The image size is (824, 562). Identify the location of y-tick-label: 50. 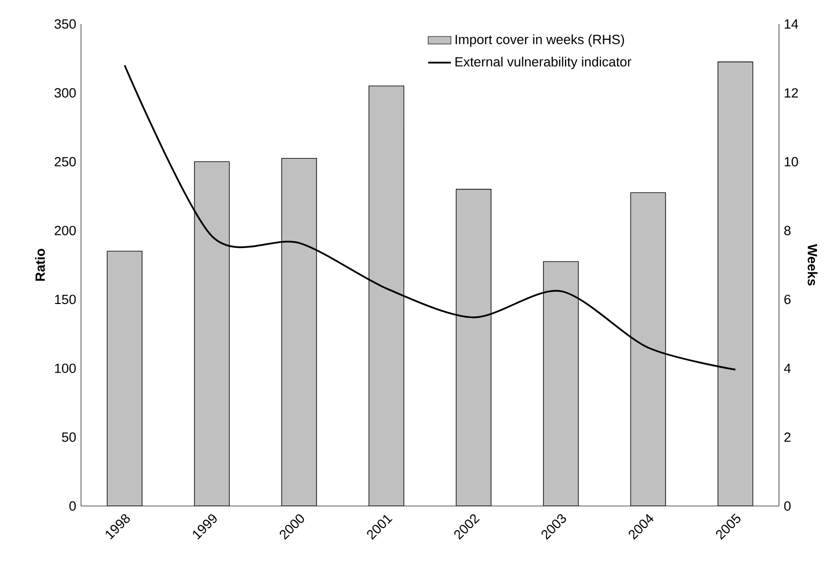
(69, 437).